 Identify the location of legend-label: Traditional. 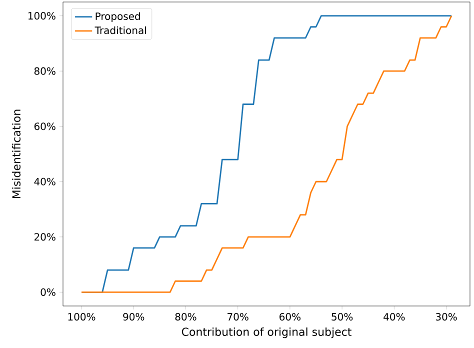
(120, 30).